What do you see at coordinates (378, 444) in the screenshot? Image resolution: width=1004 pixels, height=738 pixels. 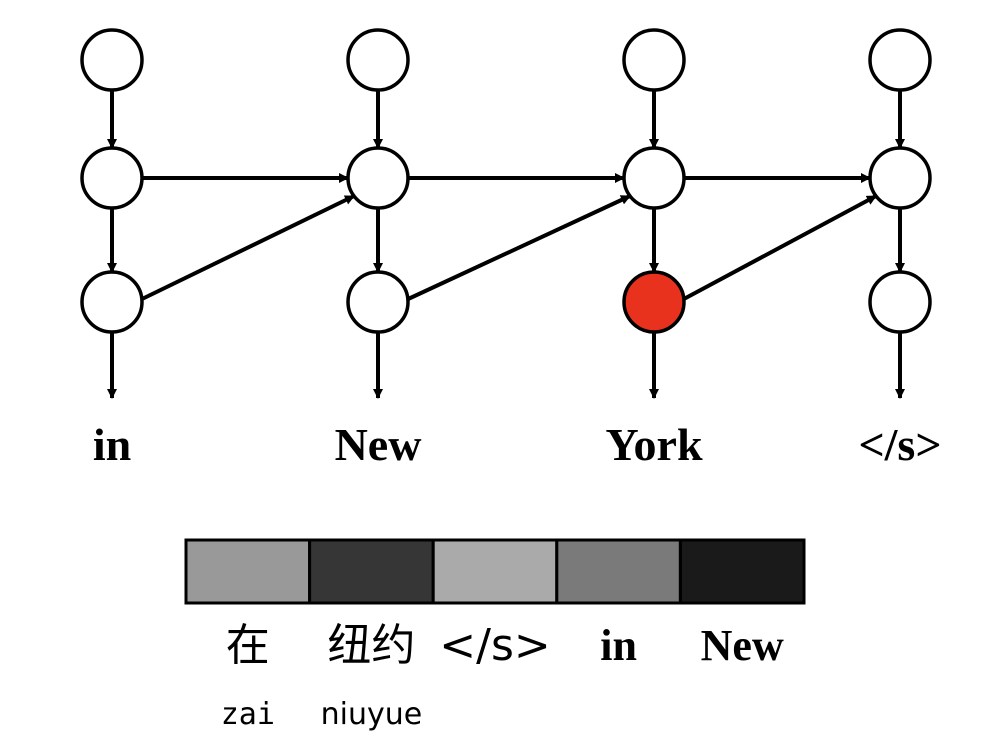 I see `output-token: New` at bounding box center [378, 444].